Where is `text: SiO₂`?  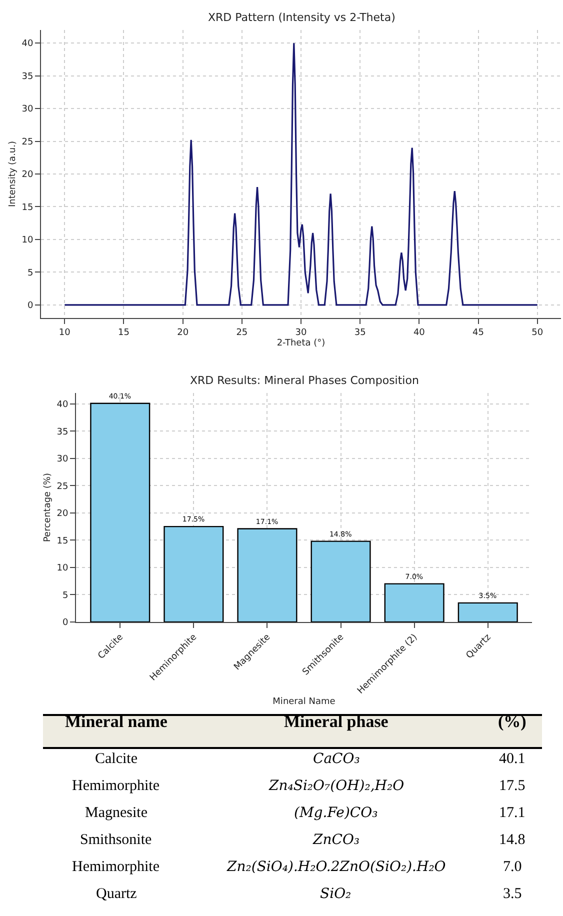 text: SiO₂ is located at coordinates (336, 894).